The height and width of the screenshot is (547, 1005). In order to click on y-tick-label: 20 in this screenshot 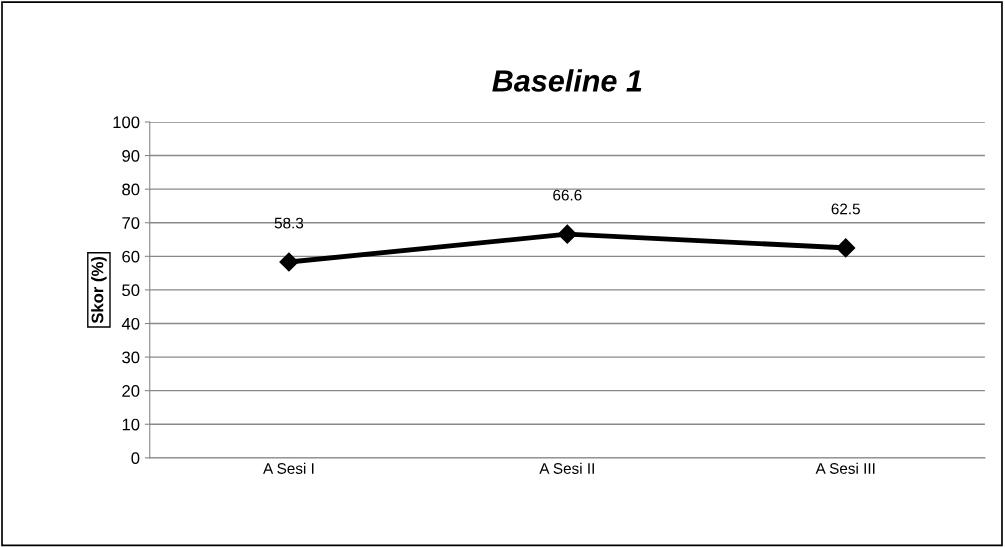, I will do `click(131, 391)`.